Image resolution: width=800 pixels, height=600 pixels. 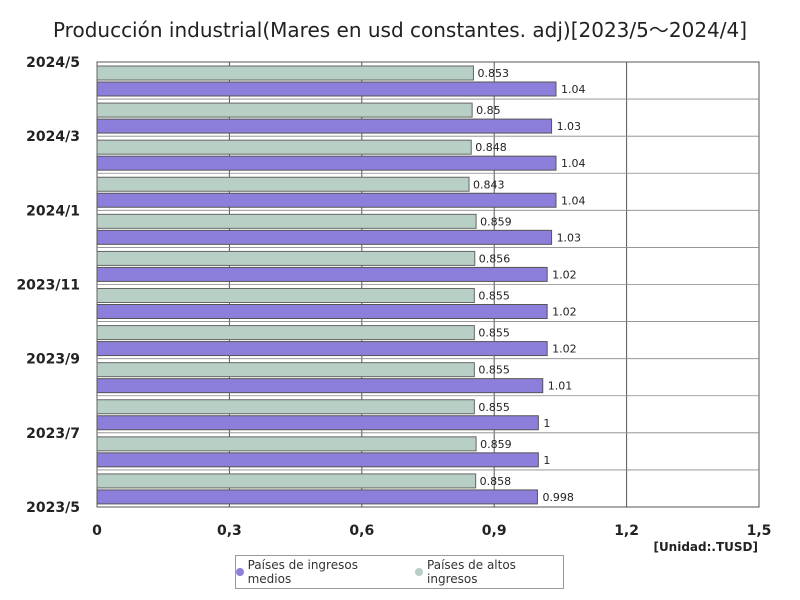 I want to click on legend-item-middle-income: Países de ingresos medios, so click(x=316, y=572).